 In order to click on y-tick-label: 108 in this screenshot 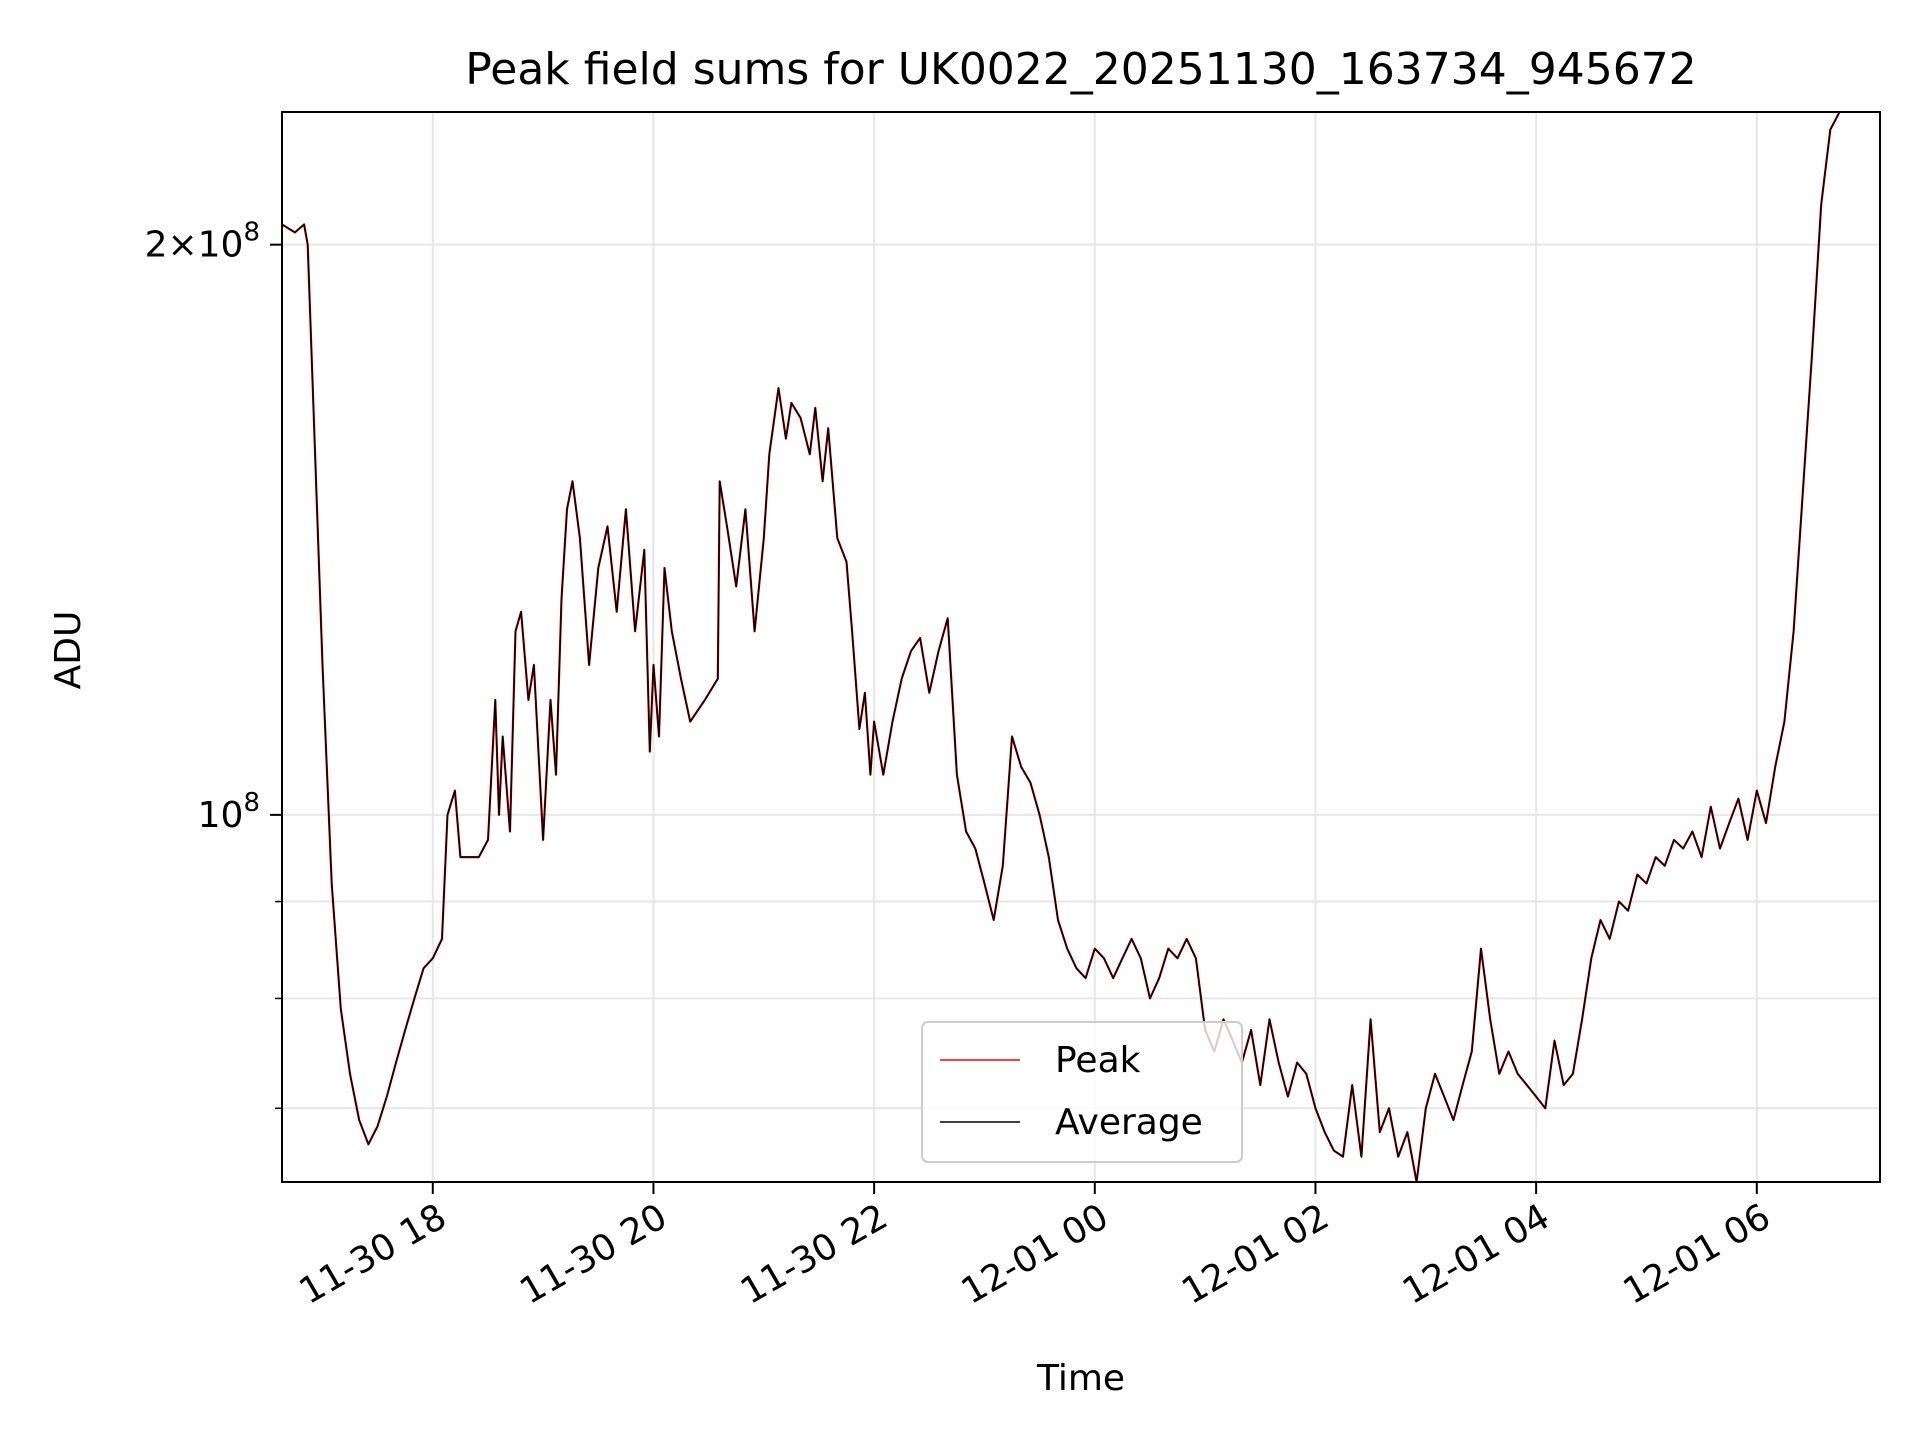, I will do `click(229, 812)`.